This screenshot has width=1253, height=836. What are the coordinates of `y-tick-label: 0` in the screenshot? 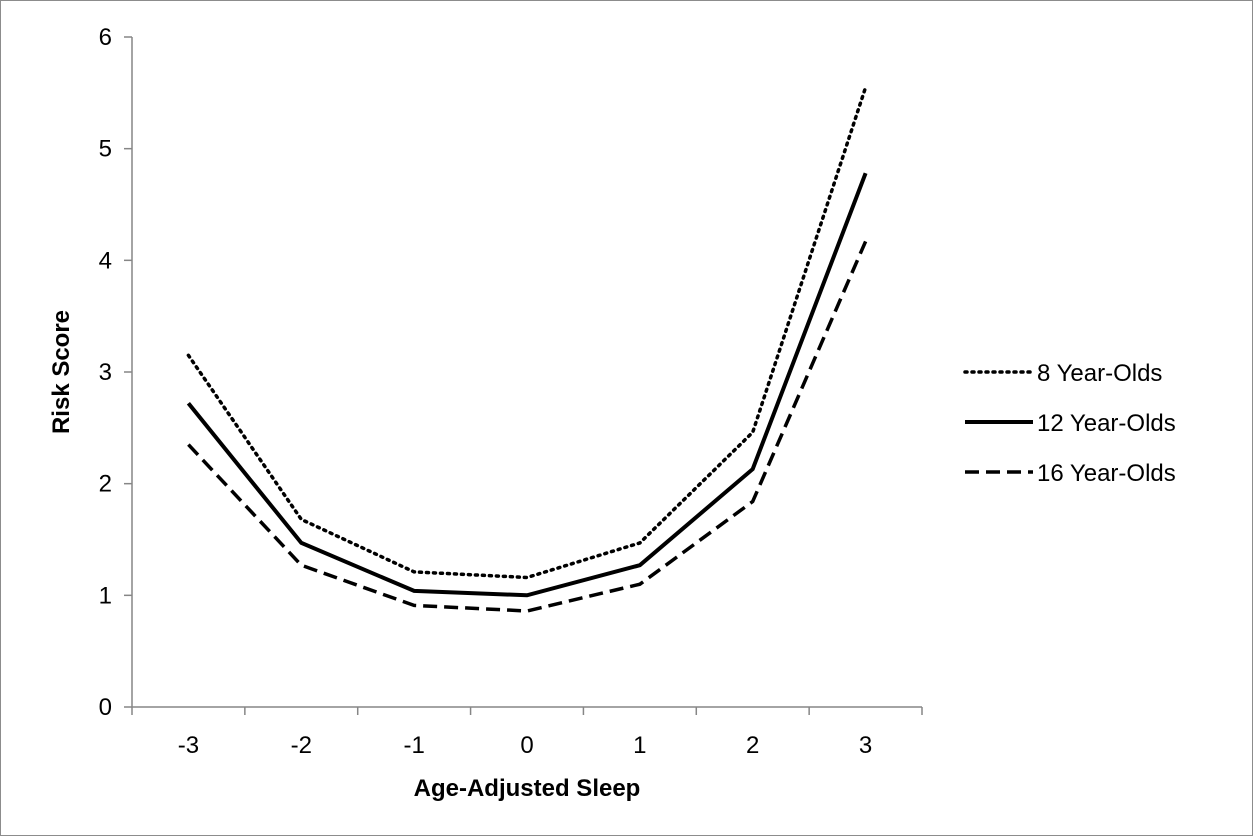 It's located at (105, 707).